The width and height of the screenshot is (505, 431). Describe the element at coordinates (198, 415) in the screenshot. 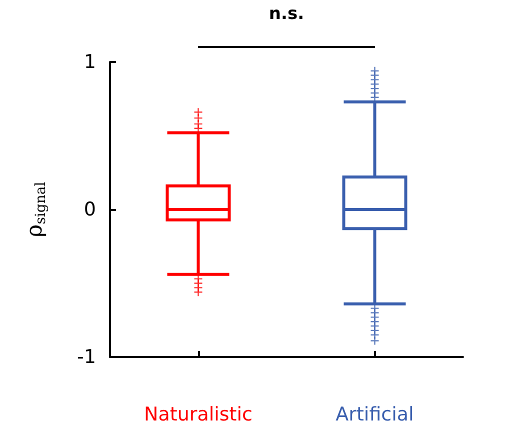

I see `x-tick-label: Naturalistic` at that location.